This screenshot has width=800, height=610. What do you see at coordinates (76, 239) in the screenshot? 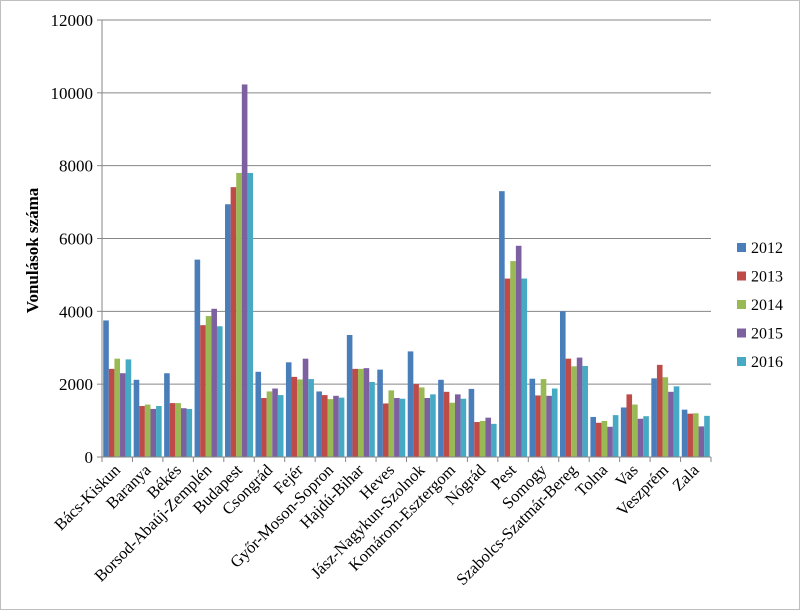
I see `y-tick-label: 6000` at bounding box center [76, 239].